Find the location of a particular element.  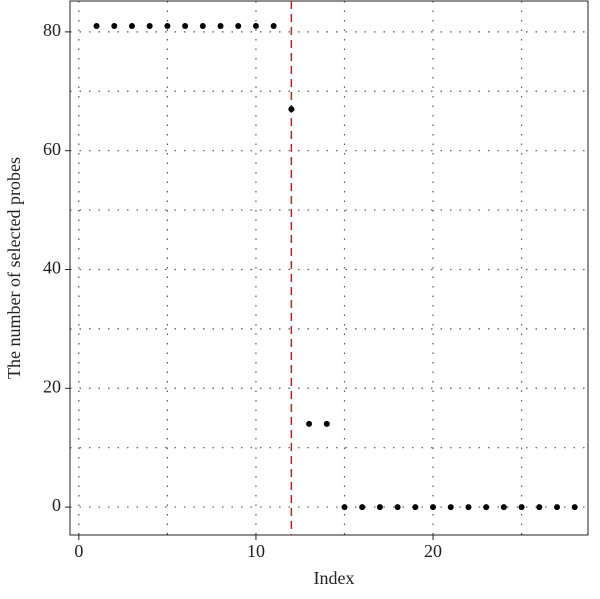

x-tick-label: 0 is located at coordinates (78, 551).